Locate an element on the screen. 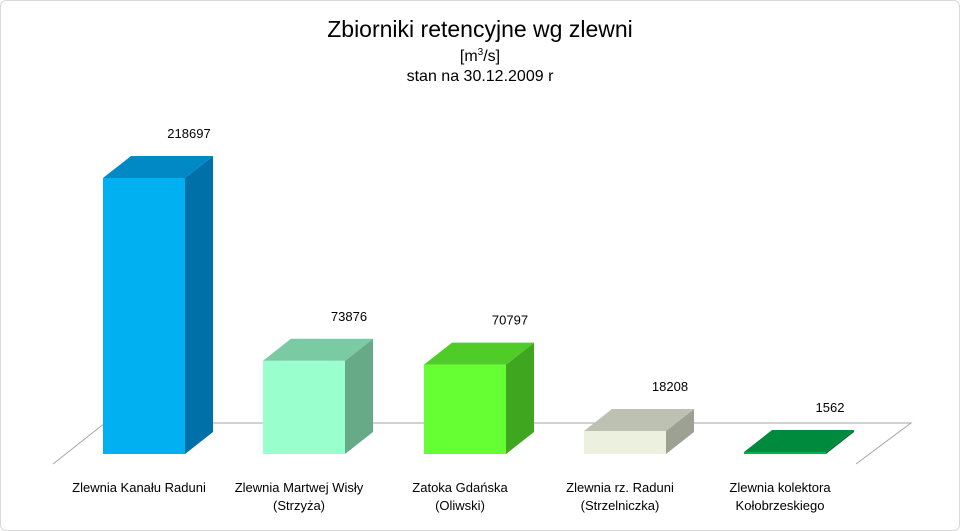 The image size is (960, 531). category-label-2-2: (Strzyża) is located at coordinates (299, 505).